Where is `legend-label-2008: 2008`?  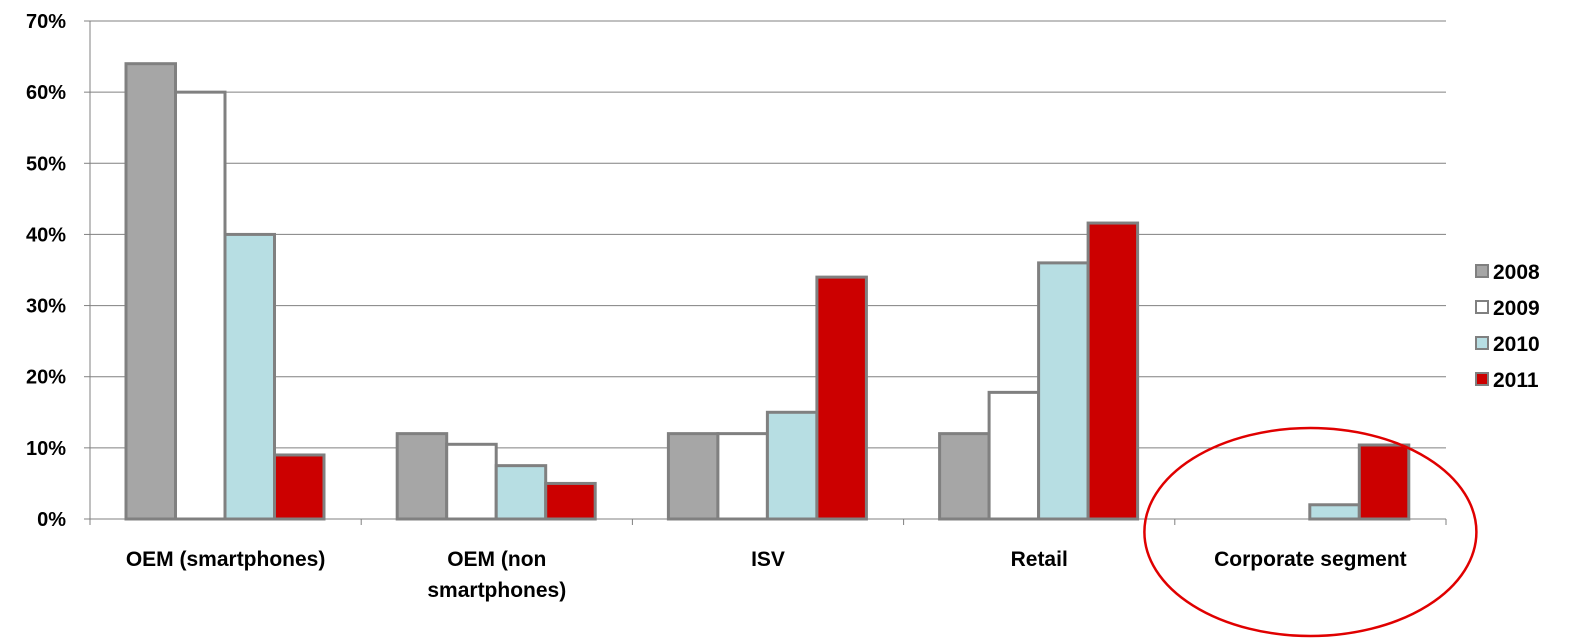
legend-label-2008: 2008 is located at coordinates (1516, 272).